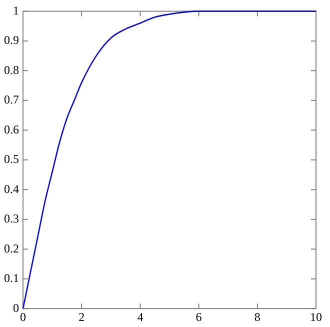 The image size is (330, 327). I want to click on y-tick-label: 0.8, so click(11, 69).